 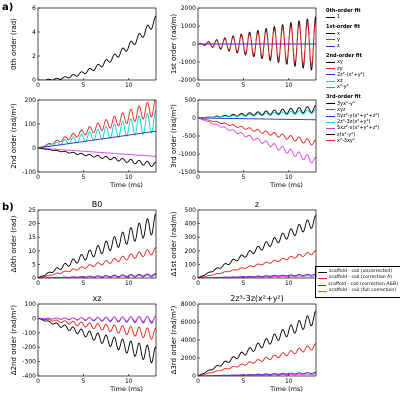 What do you see at coordinates (191, 210) in the screenshot?
I see `y-tick-label-b2-5: 500` at bounding box center [191, 210].